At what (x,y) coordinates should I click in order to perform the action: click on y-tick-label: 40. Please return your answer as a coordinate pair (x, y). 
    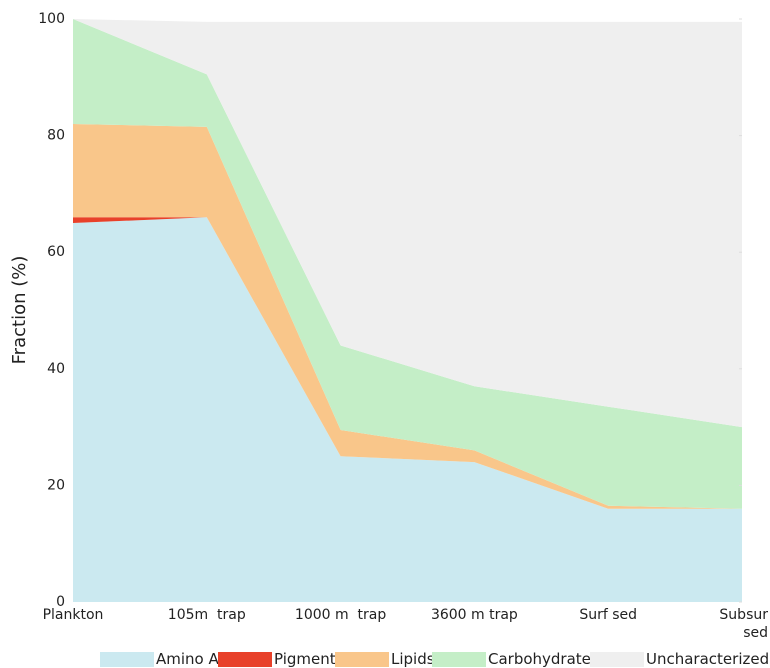
    Looking at the image, I should click on (56, 369).